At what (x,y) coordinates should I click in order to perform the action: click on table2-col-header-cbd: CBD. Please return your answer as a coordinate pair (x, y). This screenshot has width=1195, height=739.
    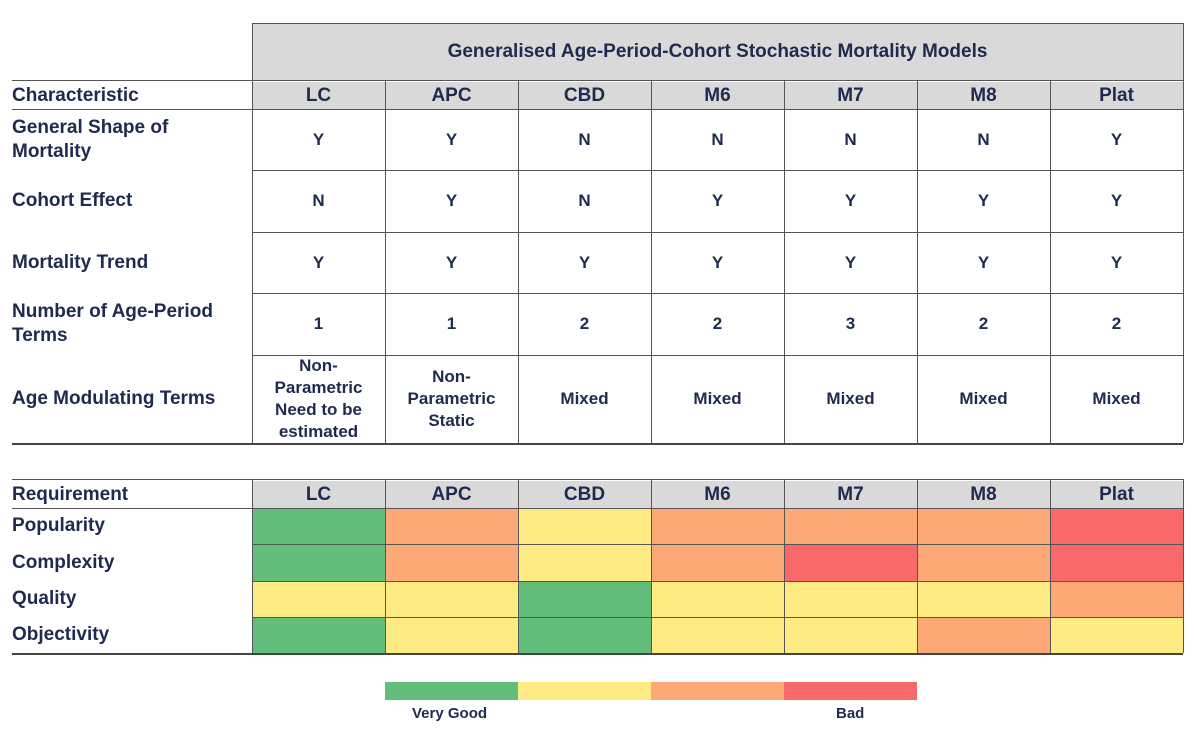
    Looking at the image, I should click on (584, 494).